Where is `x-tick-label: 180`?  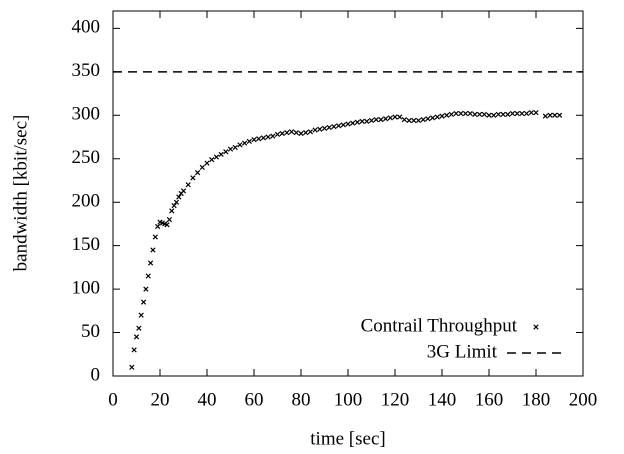
x-tick-label: 180 is located at coordinates (536, 399).